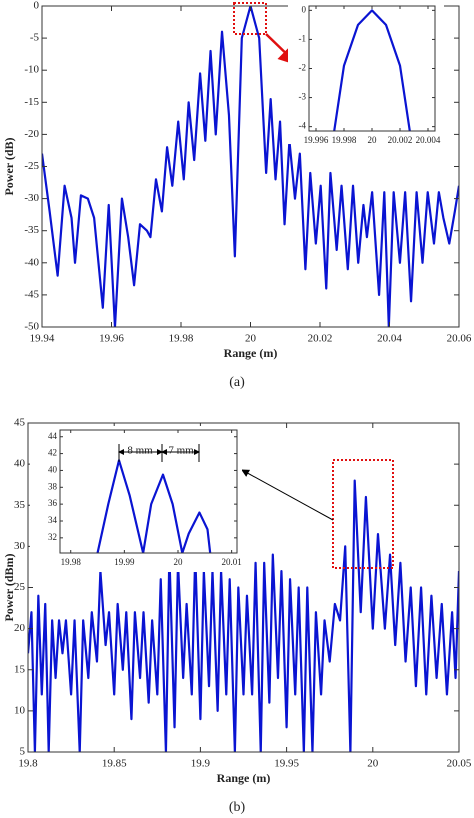 The width and height of the screenshot is (474, 818). Describe the element at coordinates (31, 230) in the screenshot. I see `y-tick-label: -35` at that location.